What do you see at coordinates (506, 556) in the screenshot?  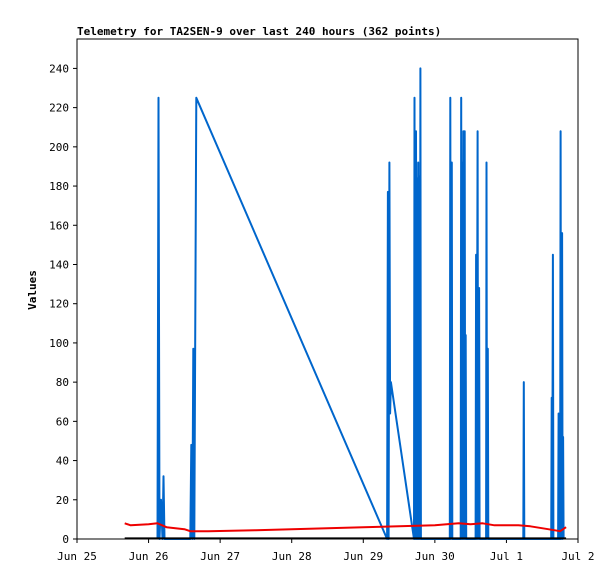 I see `x-tick-label: Jul 1` at bounding box center [506, 556].